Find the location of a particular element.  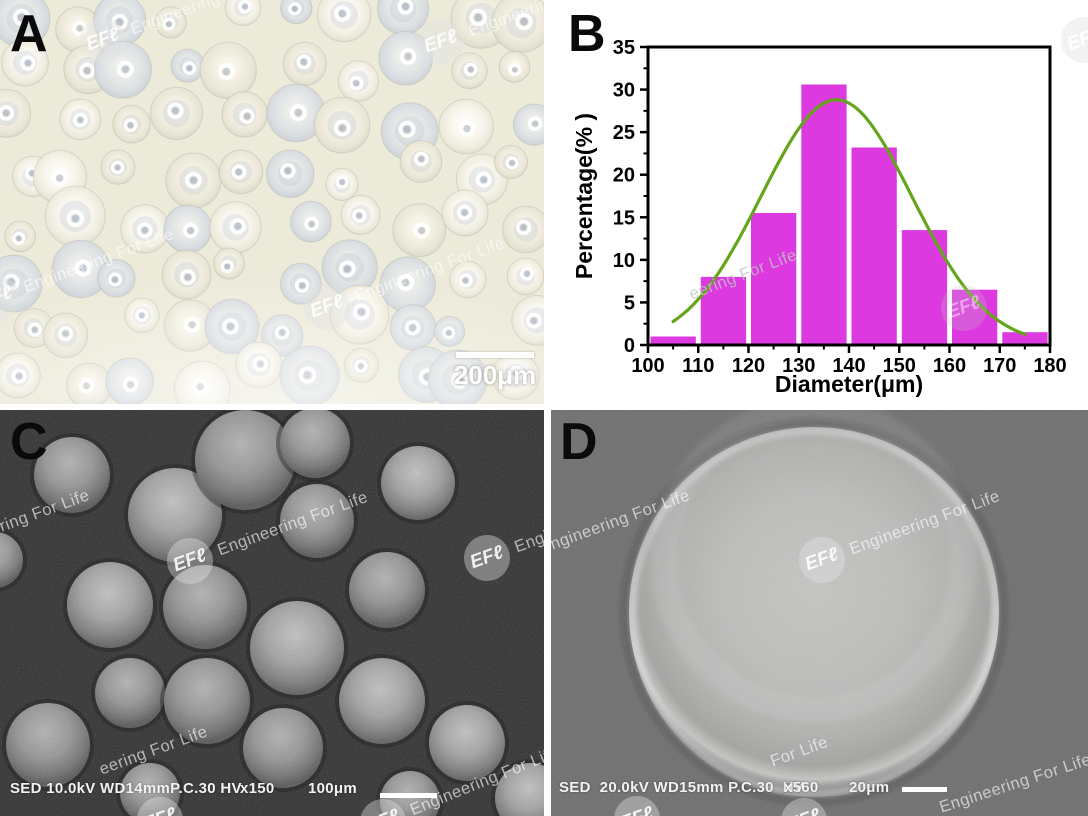

x-axis-tick-label: 160 is located at coordinates (949, 366).